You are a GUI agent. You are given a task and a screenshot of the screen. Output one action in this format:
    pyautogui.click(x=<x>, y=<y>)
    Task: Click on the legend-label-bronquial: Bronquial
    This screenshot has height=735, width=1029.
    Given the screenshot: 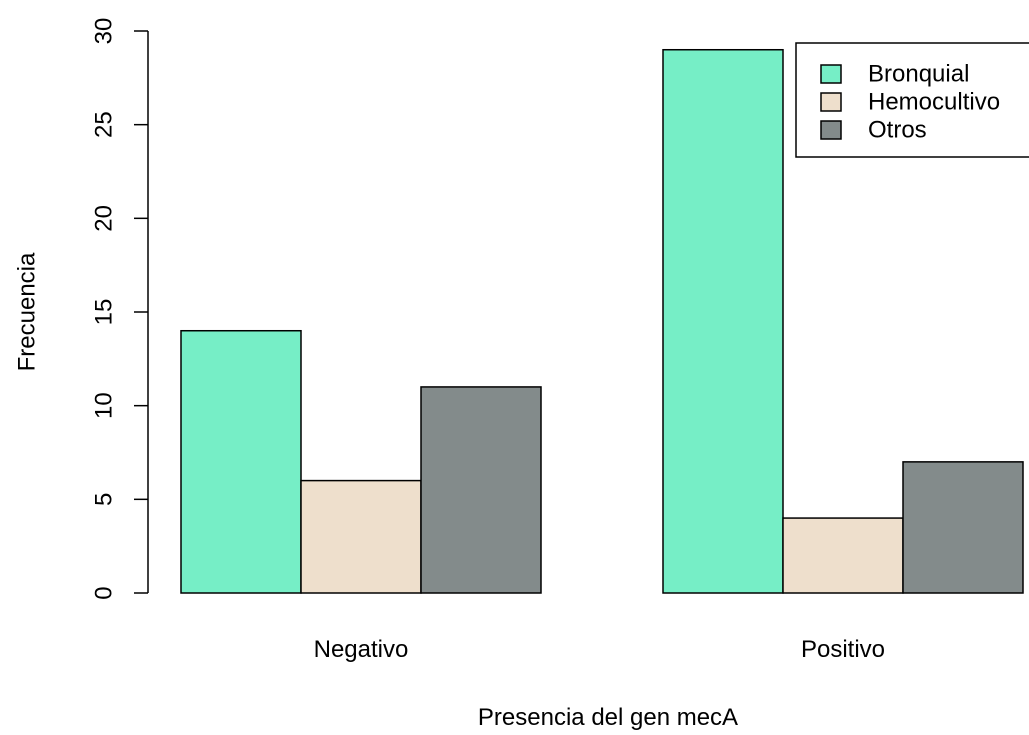 What is the action you would take?
    pyautogui.click(x=918, y=74)
    